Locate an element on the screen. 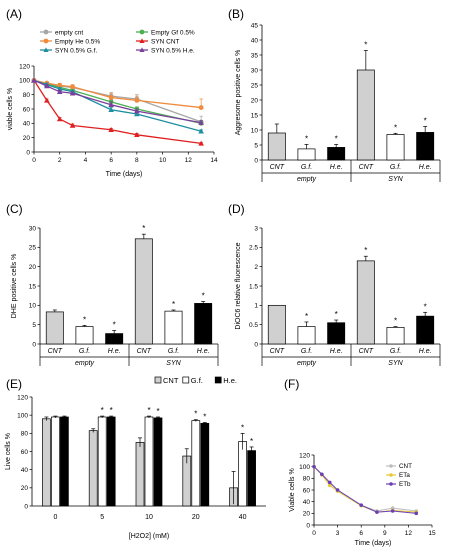 Image resolution: width=452 pixels, height=550 pixels. A-legend-label: Empty Gf 0.5% is located at coordinates (173, 32).